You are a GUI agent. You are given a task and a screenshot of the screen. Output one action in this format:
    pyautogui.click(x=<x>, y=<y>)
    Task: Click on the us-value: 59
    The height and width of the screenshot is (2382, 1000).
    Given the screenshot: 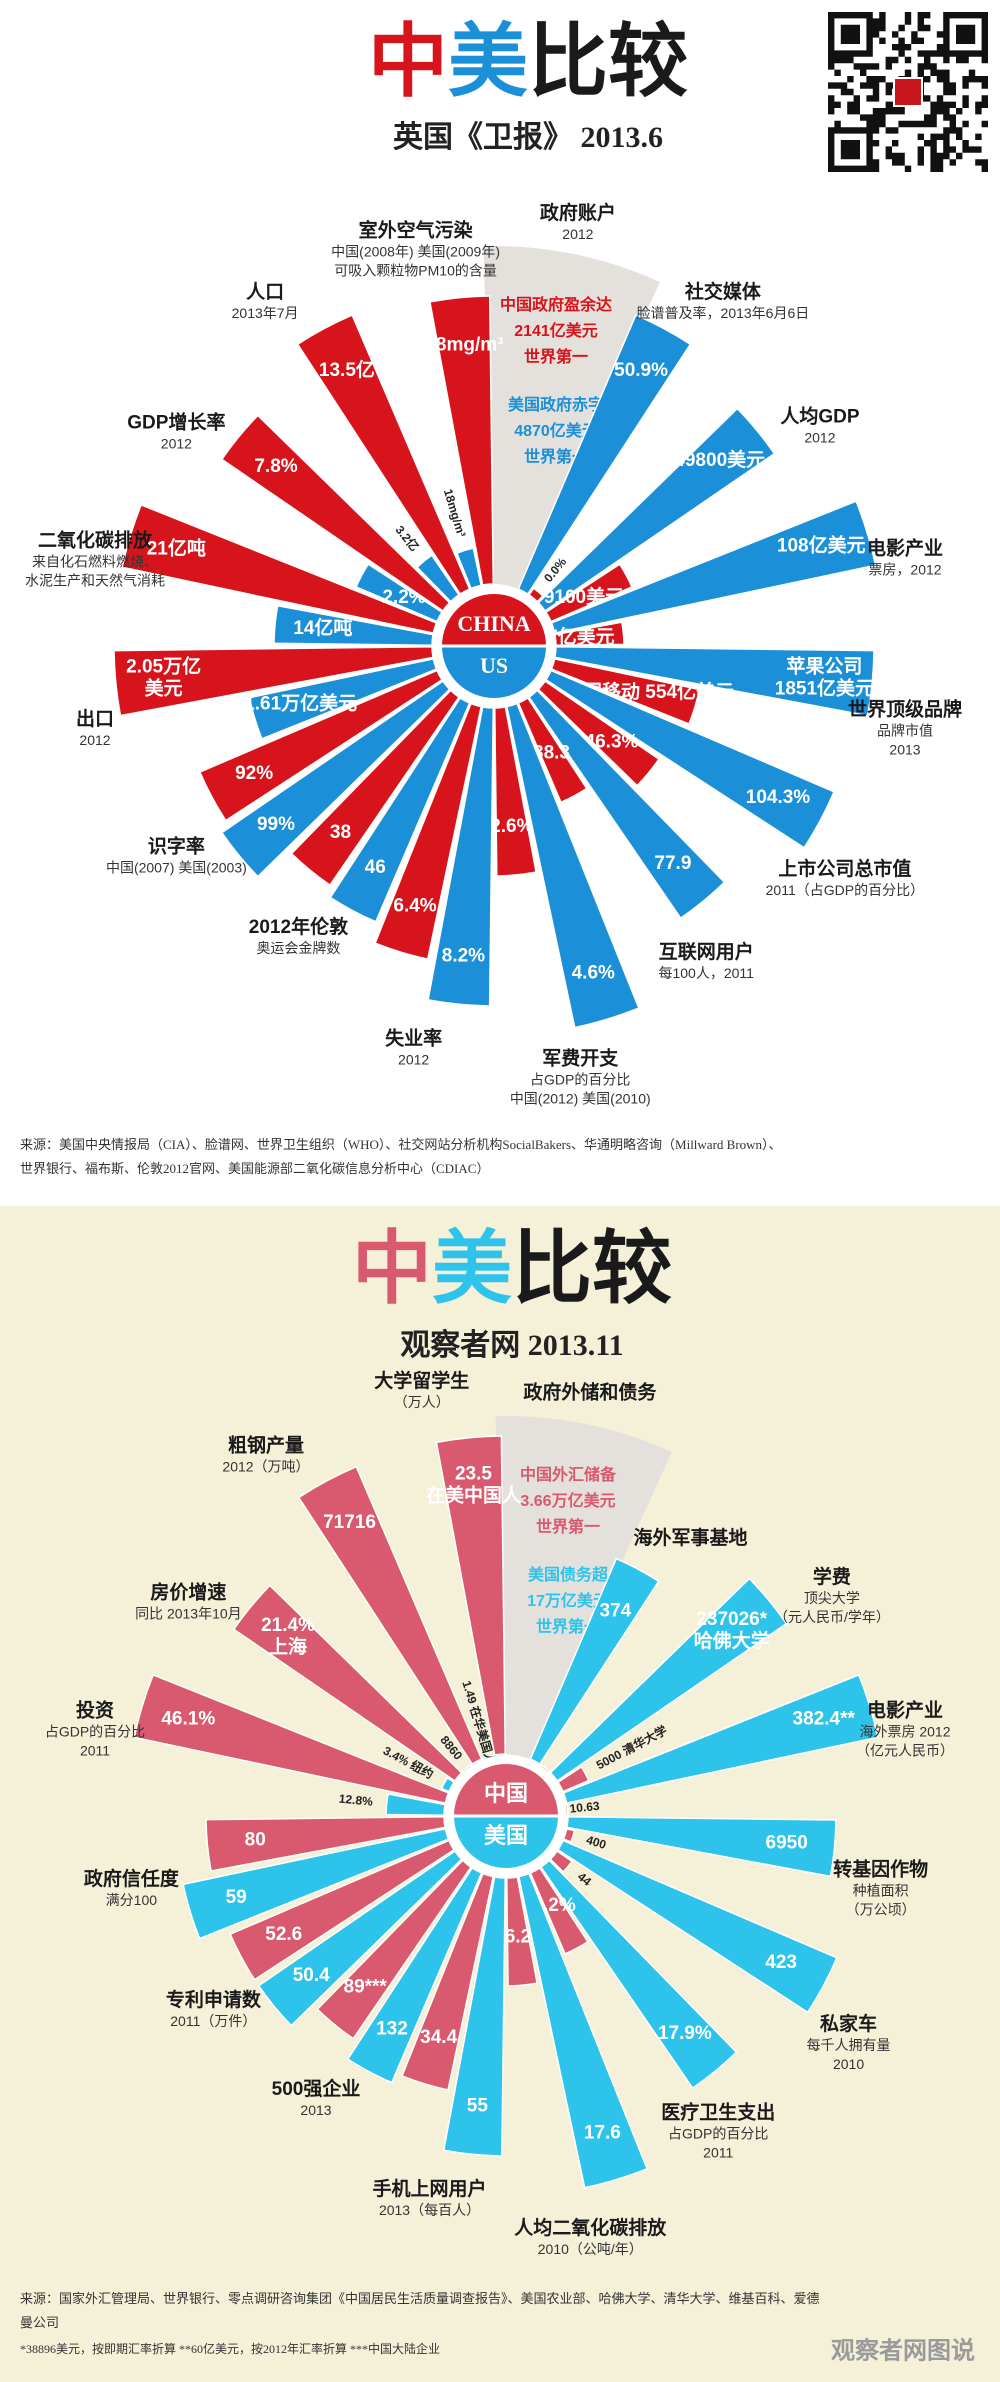 What is the action you would take?
    pyautogui.click(x=236, y=1897)
    